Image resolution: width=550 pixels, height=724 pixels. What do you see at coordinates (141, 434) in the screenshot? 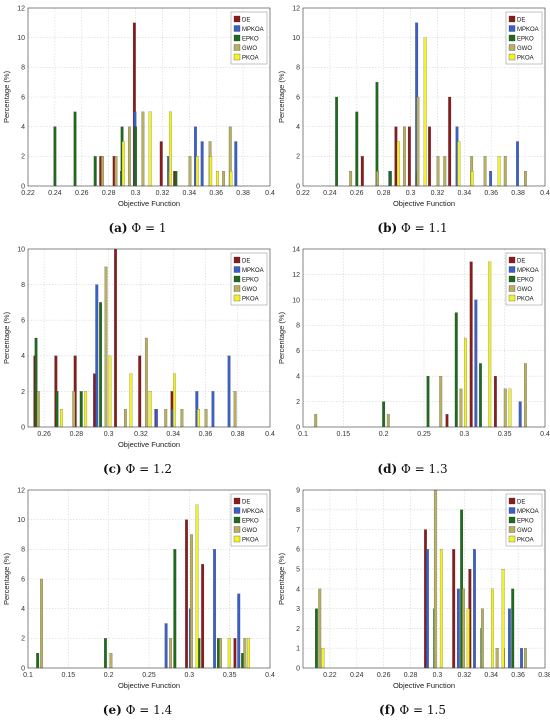
I see `x-tick-label: 0.32` at bounding box center [141, 434].